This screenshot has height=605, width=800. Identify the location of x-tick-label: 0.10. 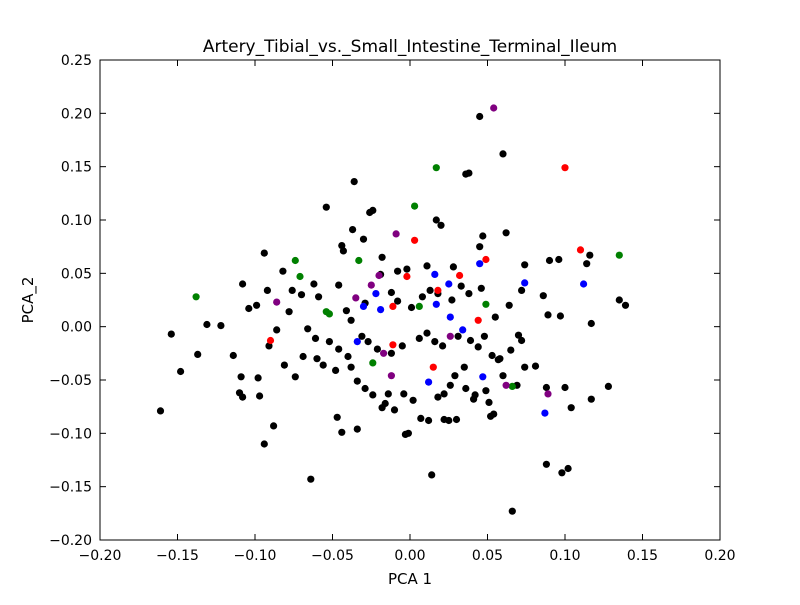
(564, 556).